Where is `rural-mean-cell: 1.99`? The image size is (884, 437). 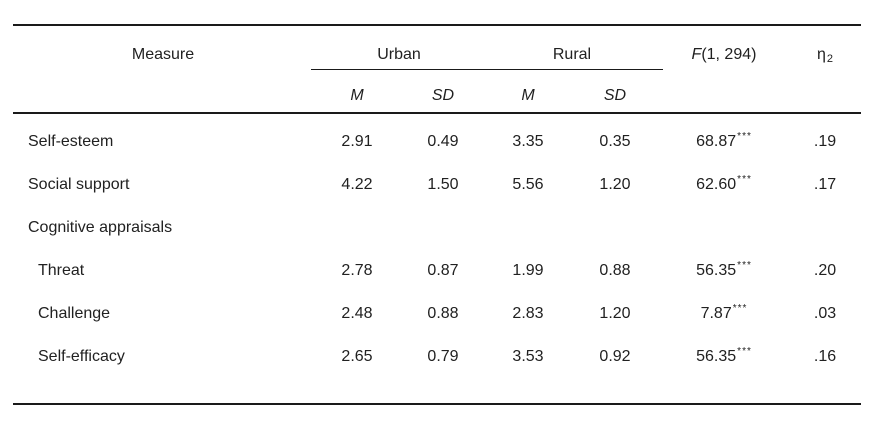 rural-mean-cell: 1.99 is located at coordinates (528, 270).